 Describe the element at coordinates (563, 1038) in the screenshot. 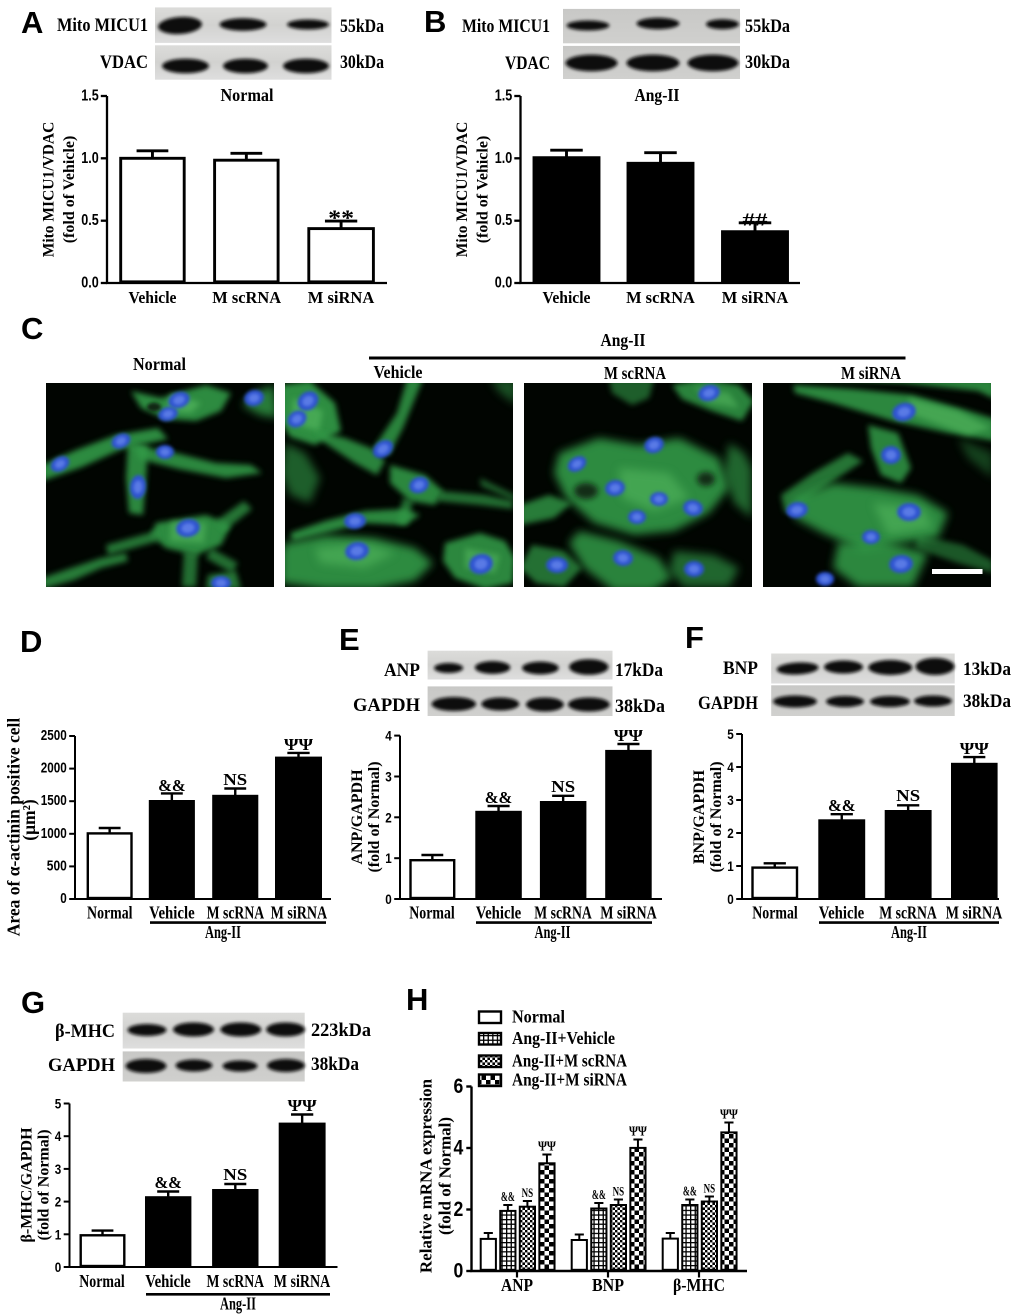

I see `svg-text: Ang-II+Vehicle` at that location.